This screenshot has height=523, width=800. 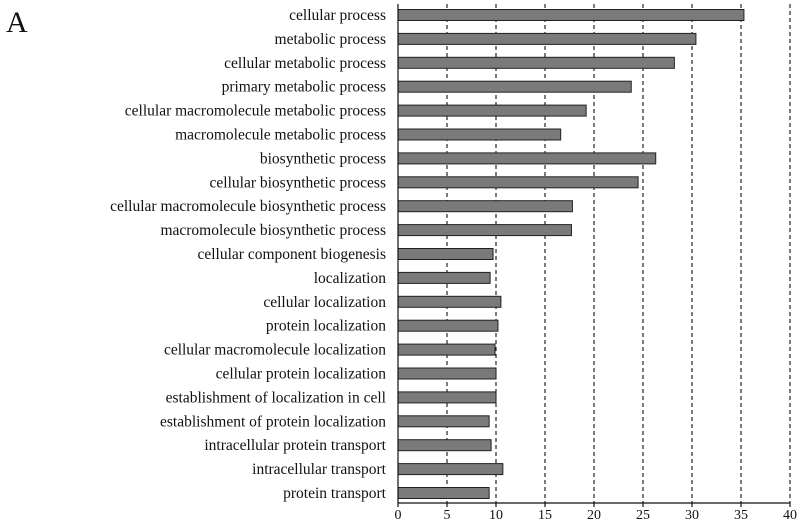 I want to click on category-label: establishment of protein localization, so click(x=273, y=421).